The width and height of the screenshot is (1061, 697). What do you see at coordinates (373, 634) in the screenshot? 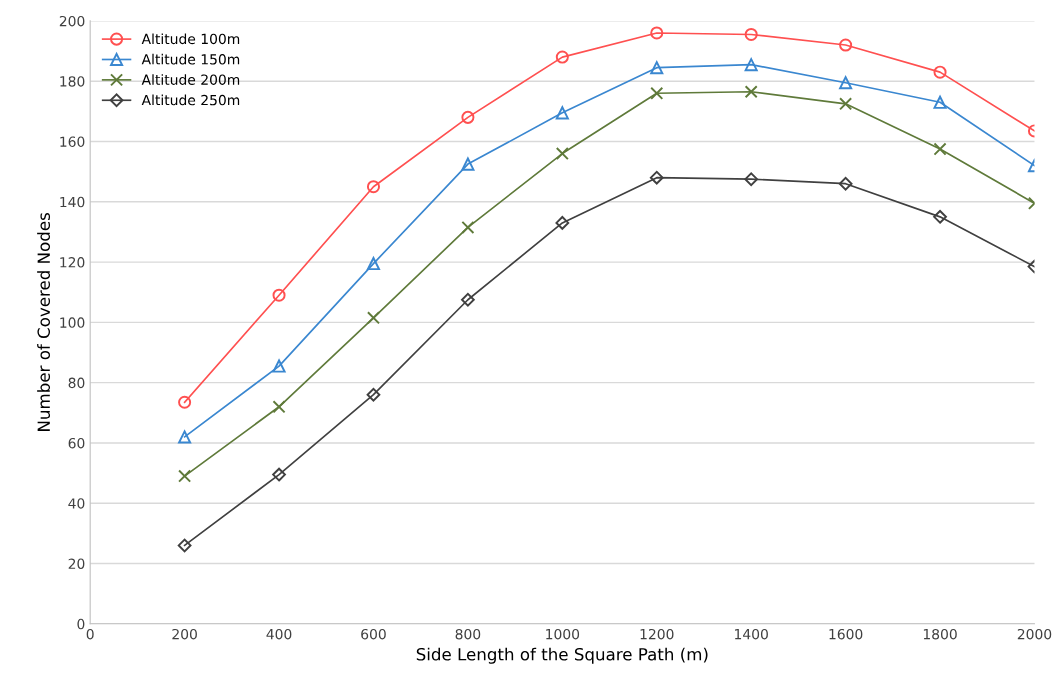
I see `x-tick-label: 600` at bounding box center [373, 634].